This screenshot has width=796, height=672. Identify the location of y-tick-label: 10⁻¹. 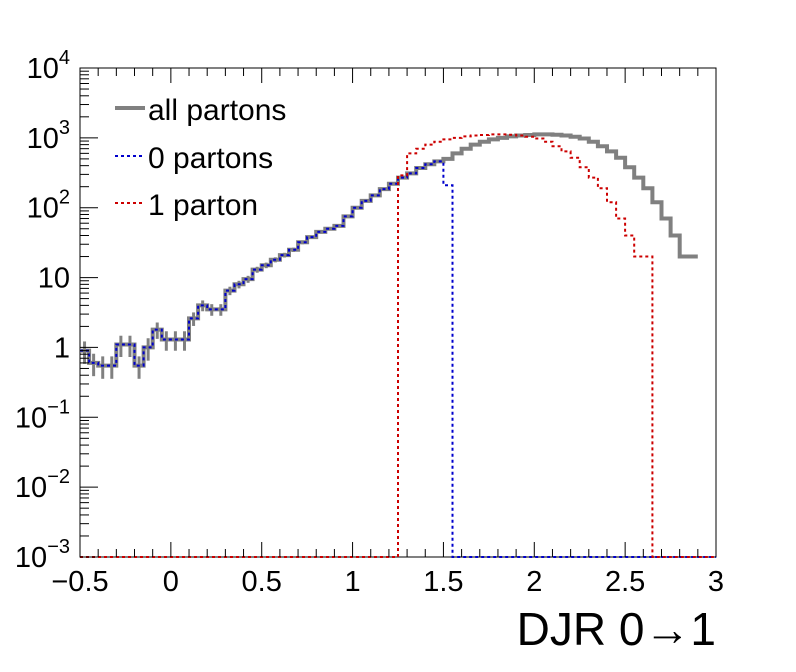
(42, 415).